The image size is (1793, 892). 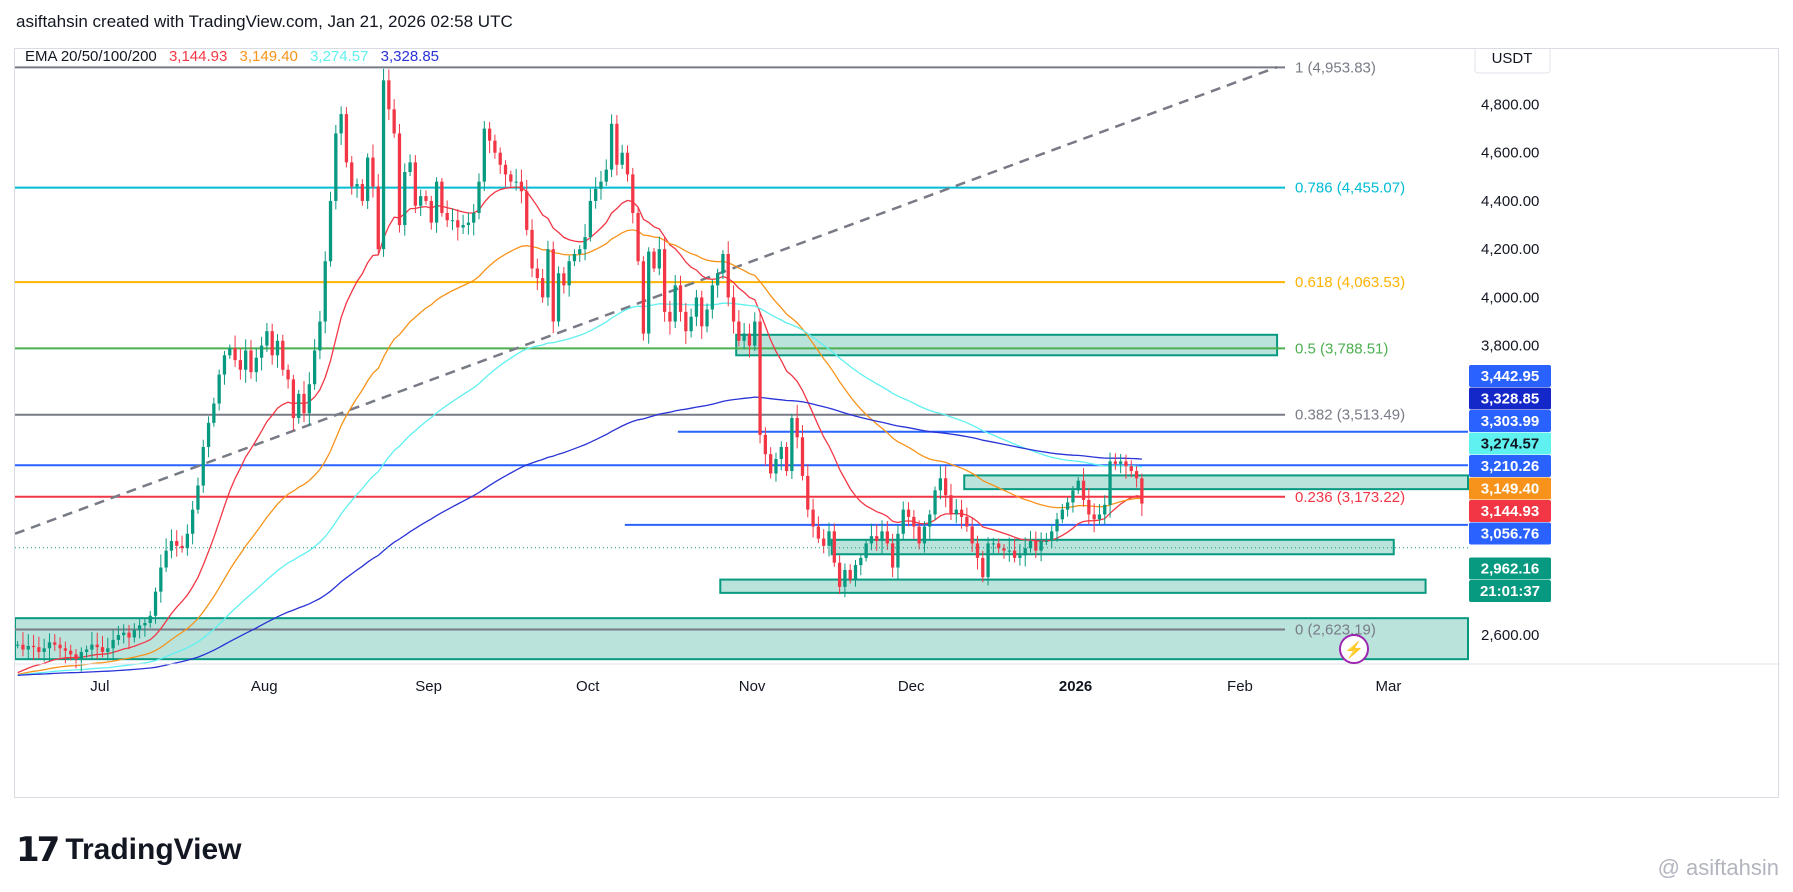 What do you see at coordinates (752, 686) in the screenshot?
I see `x-tick-Nov: Nov` at bounding box center [752, 686].